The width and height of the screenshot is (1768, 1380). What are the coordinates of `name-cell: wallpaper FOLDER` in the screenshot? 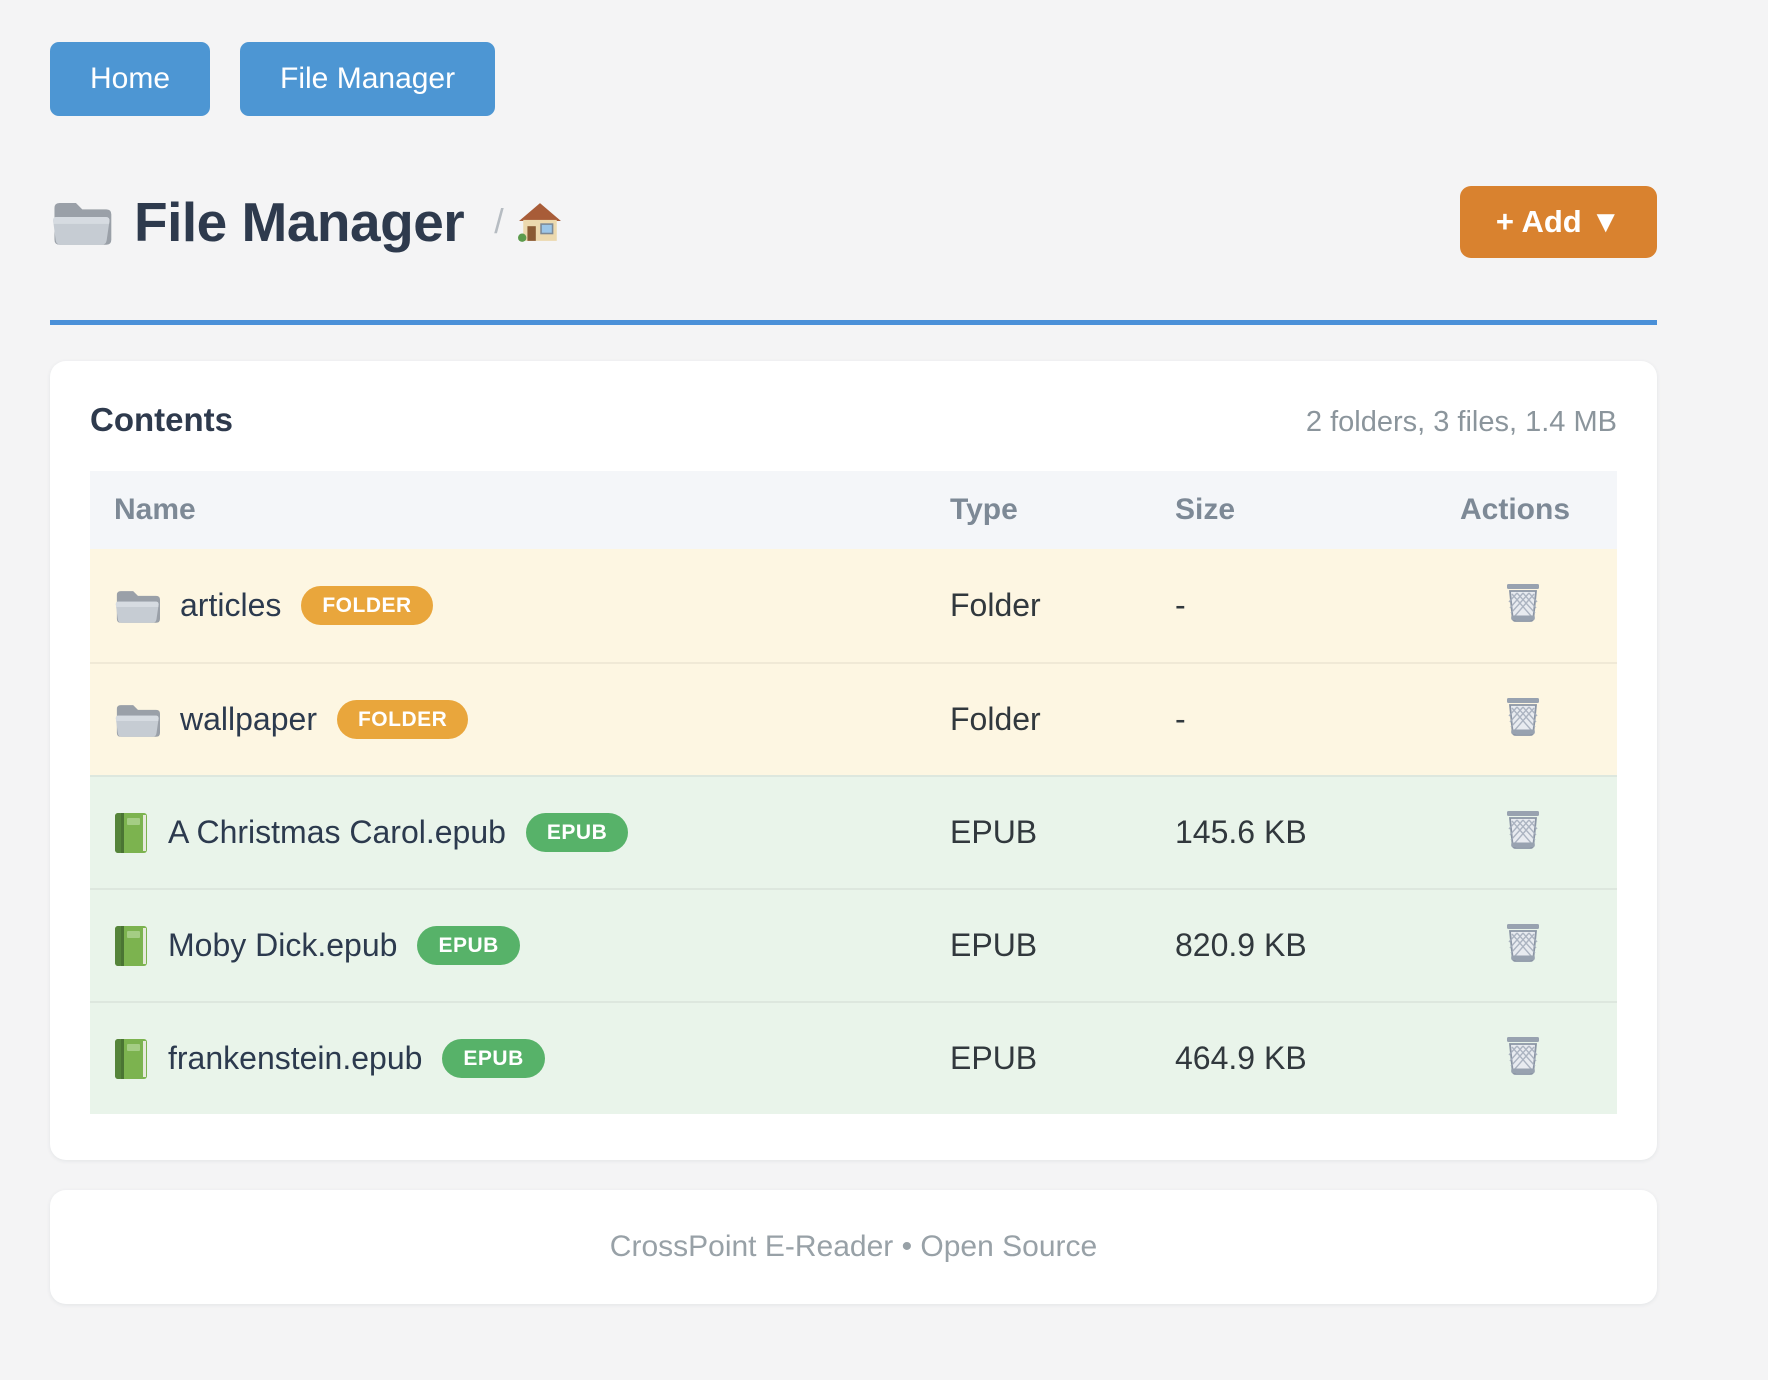 It's located at (520, 719).